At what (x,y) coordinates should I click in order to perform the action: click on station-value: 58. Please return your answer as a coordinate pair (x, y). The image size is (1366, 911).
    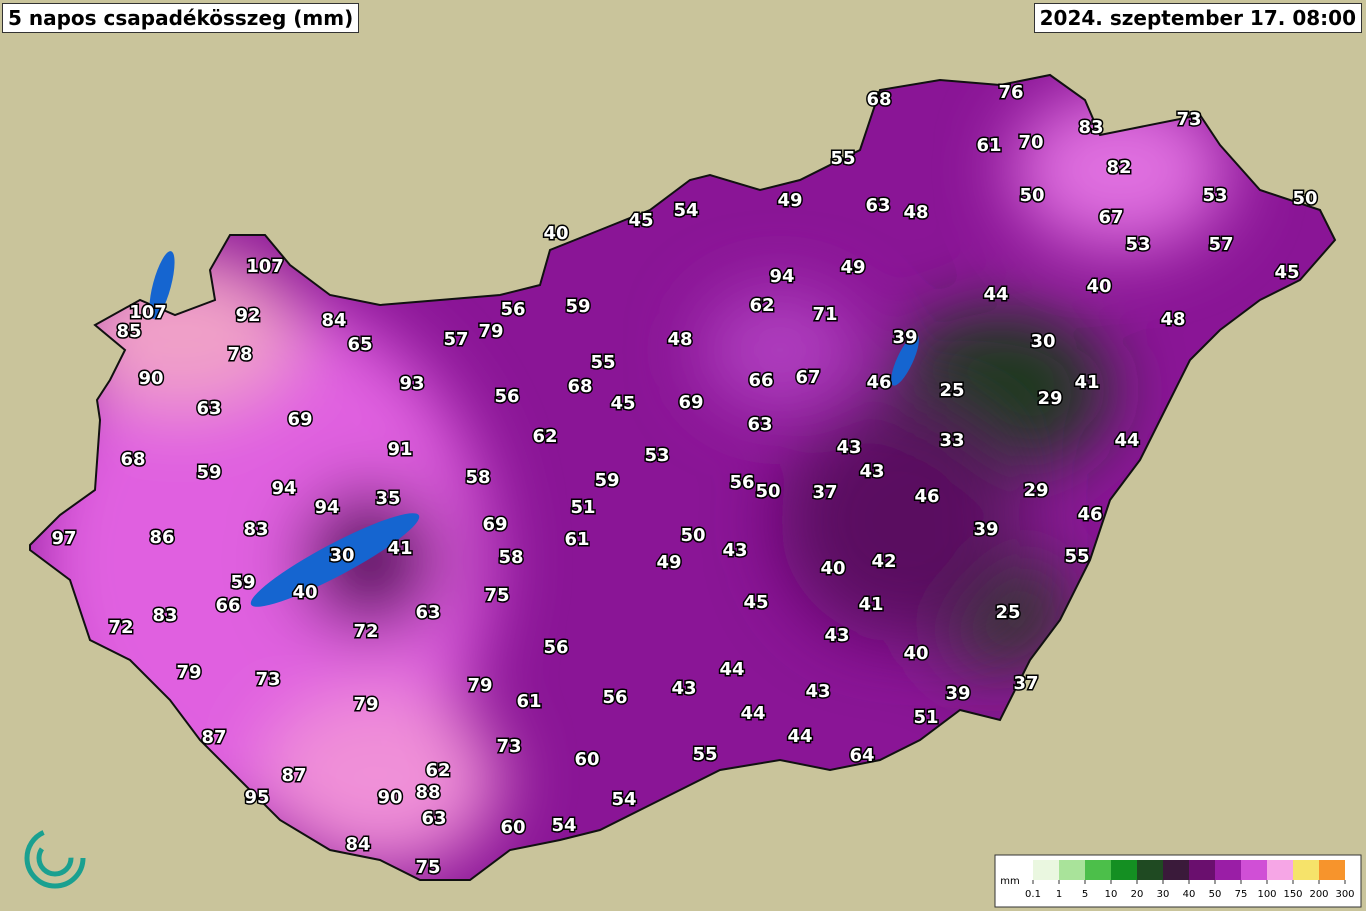
    Looking at the image, I should click on (477, 477).